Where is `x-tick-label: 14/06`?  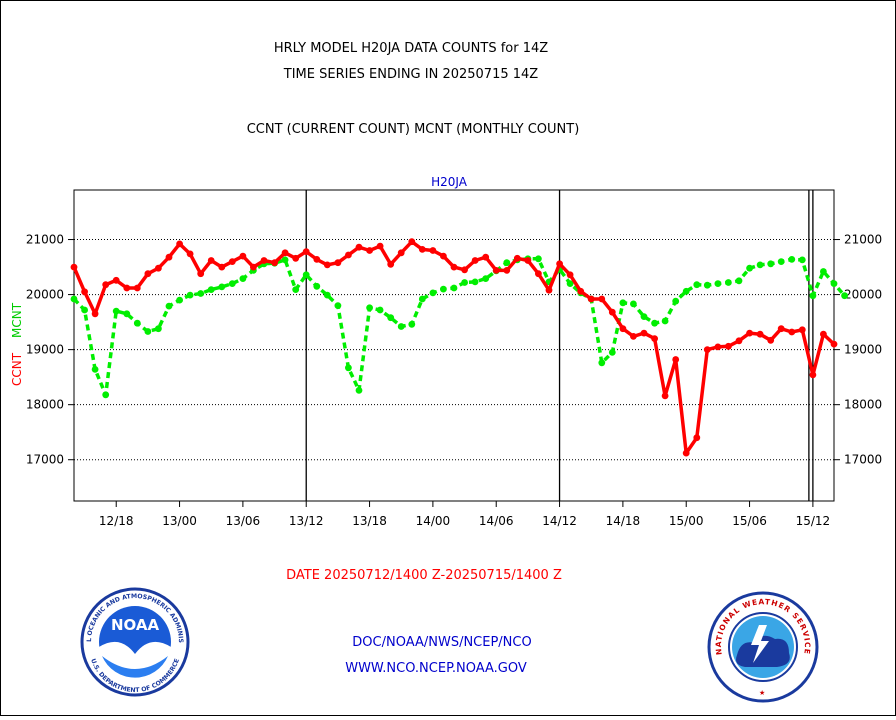
x-tick-label: 14/06 is located at coordinates (496, 521).